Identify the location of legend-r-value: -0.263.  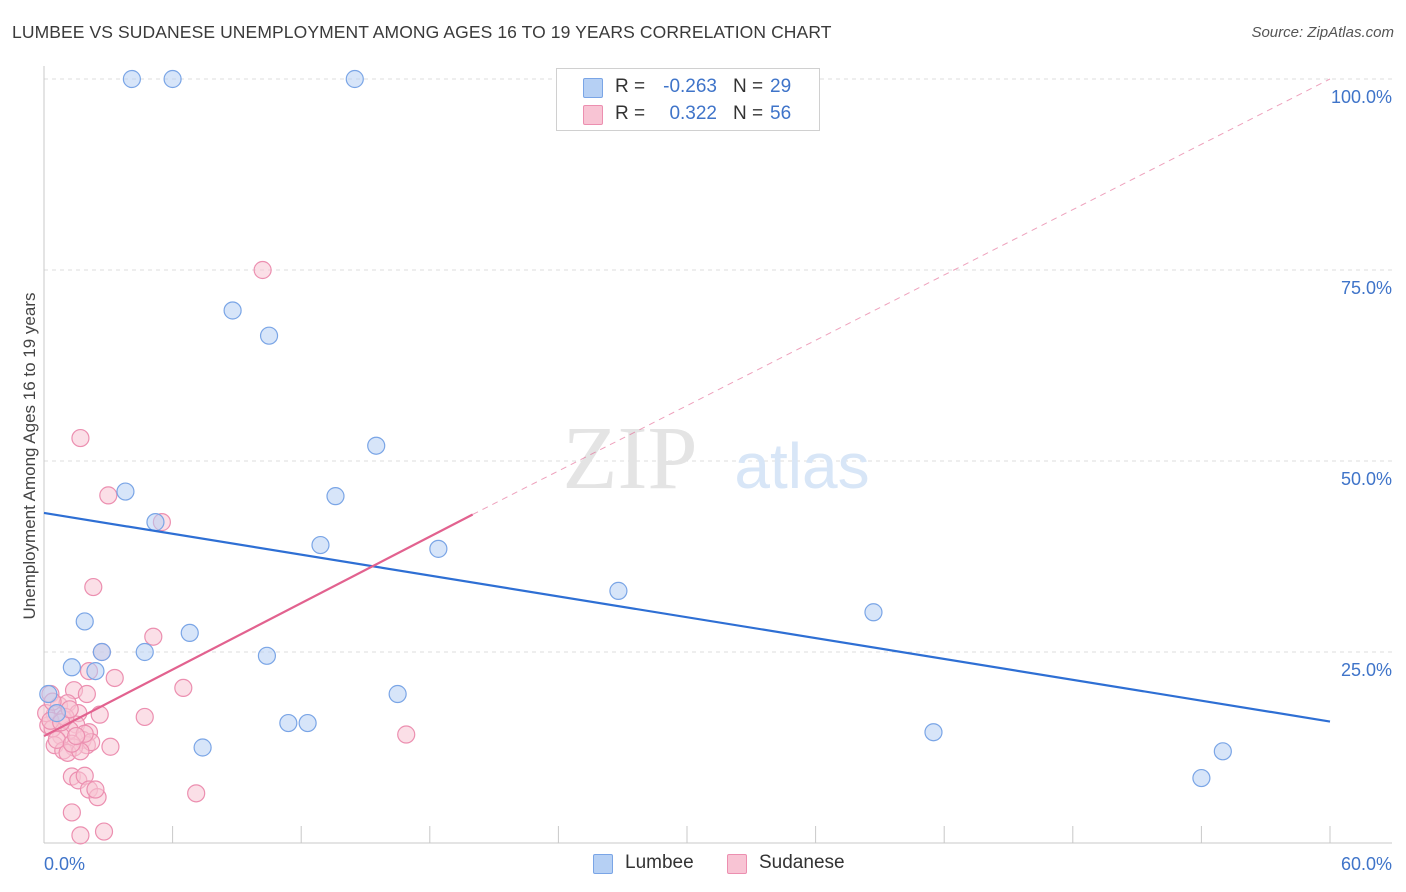
(690, 86).